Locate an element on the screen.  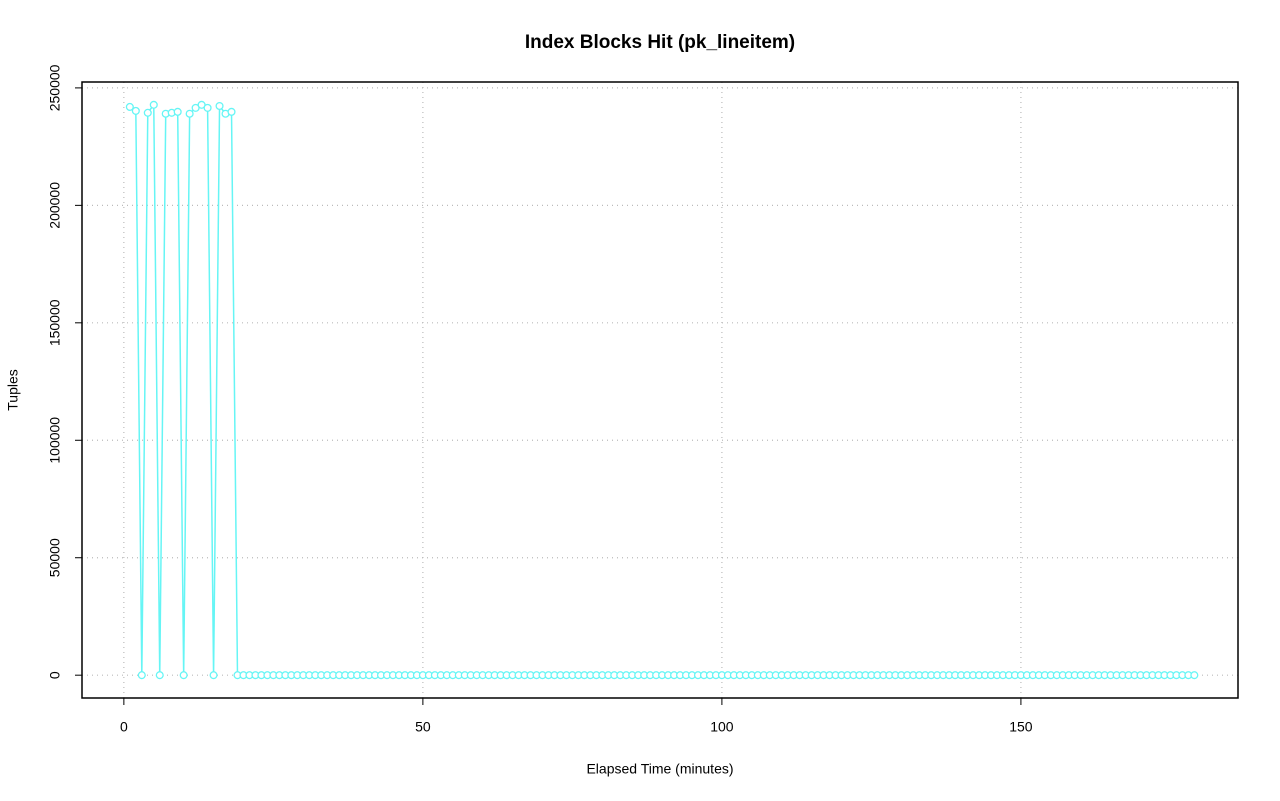
x-tick-label: 100 is located at coordinates (722, 727).